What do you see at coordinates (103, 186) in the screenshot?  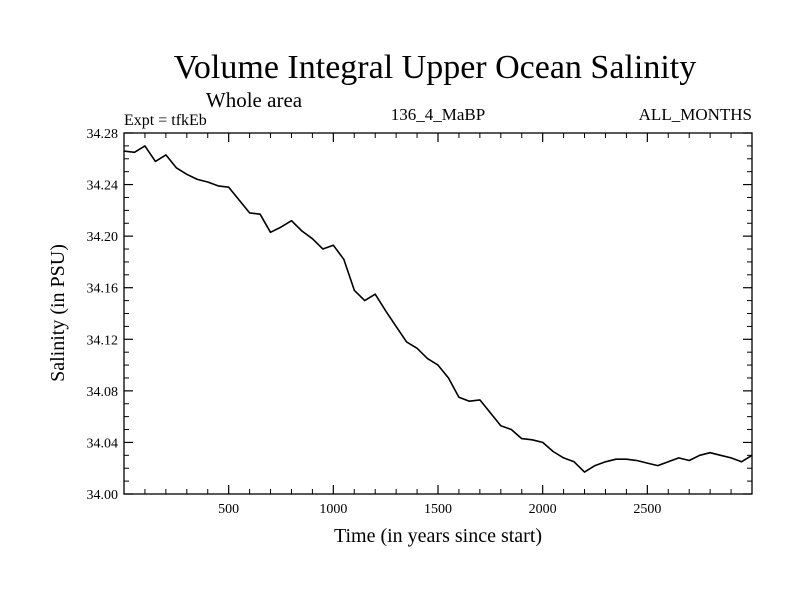 I see `y-tick-label: 34.24` at bounding box center [103, 186].